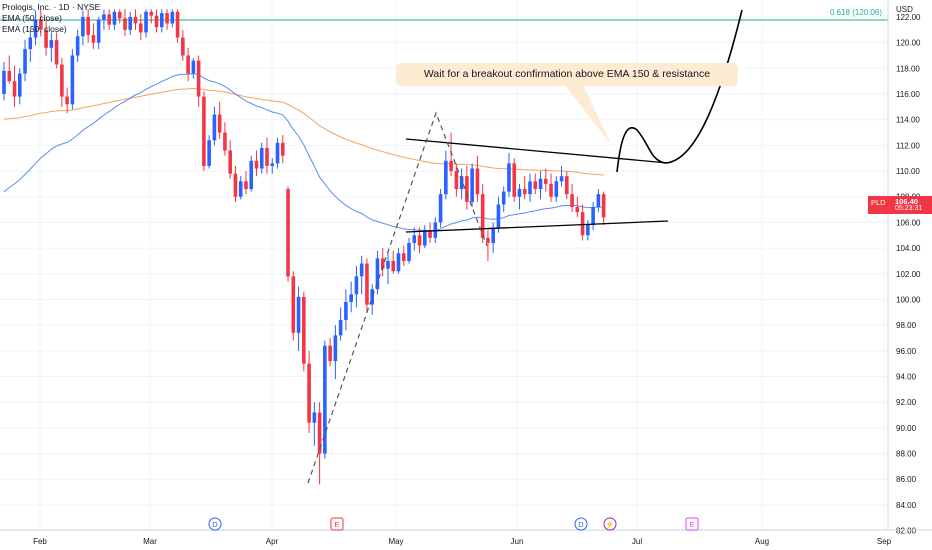 The image size is (932, 550). Describe the element at coordinates (906, 531) in the screenshot. I see `price-tick-label: 82.00` at that location.